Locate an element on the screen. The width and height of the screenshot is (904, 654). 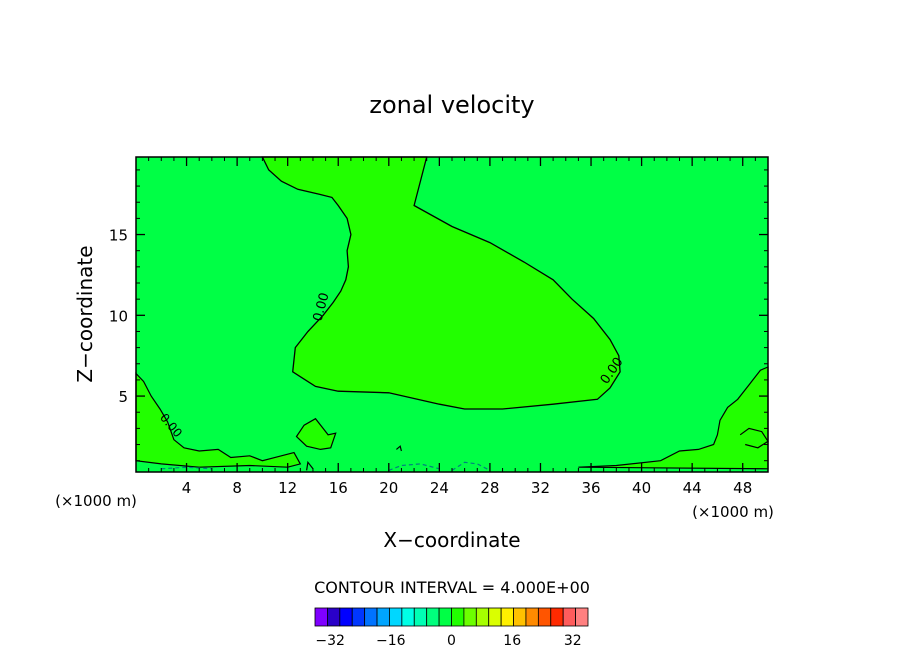
colorbar-tick-label: 16 is located at coordinates (512, 641).